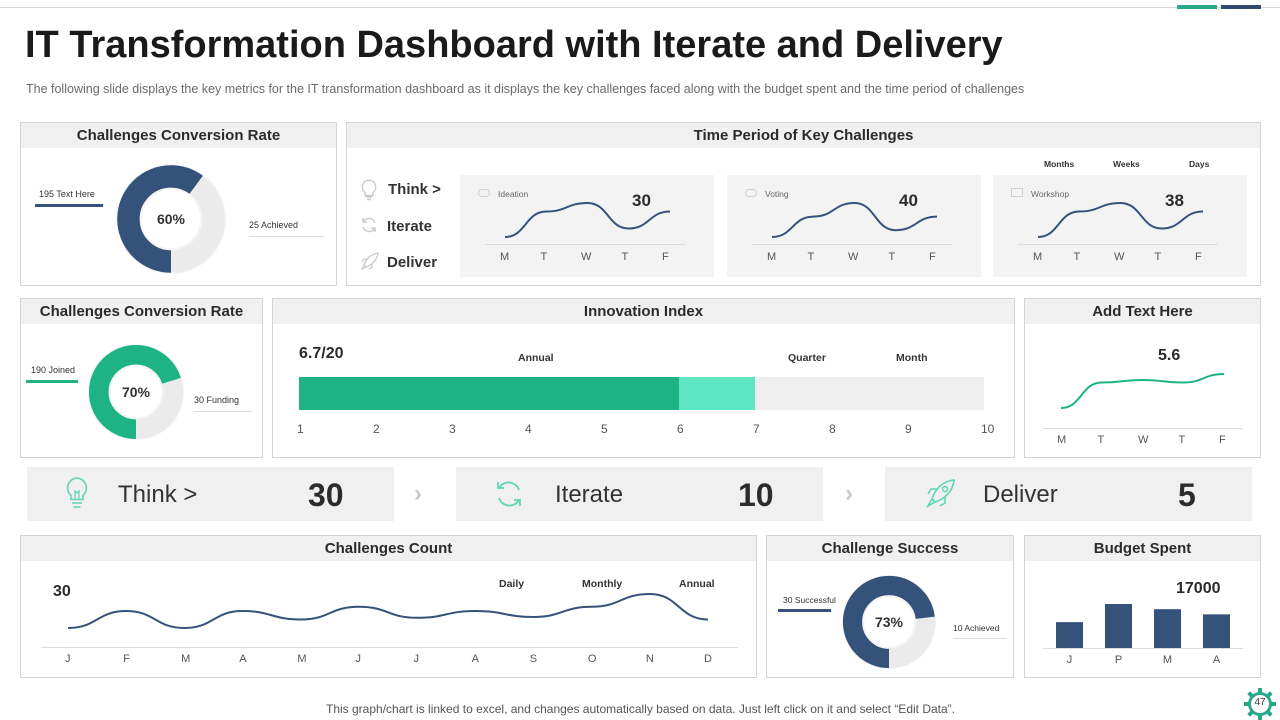 The width and height of the screenshot is (1280, 720). I want to click on conversion-left-label: 190 Joined, so click(53, 370).